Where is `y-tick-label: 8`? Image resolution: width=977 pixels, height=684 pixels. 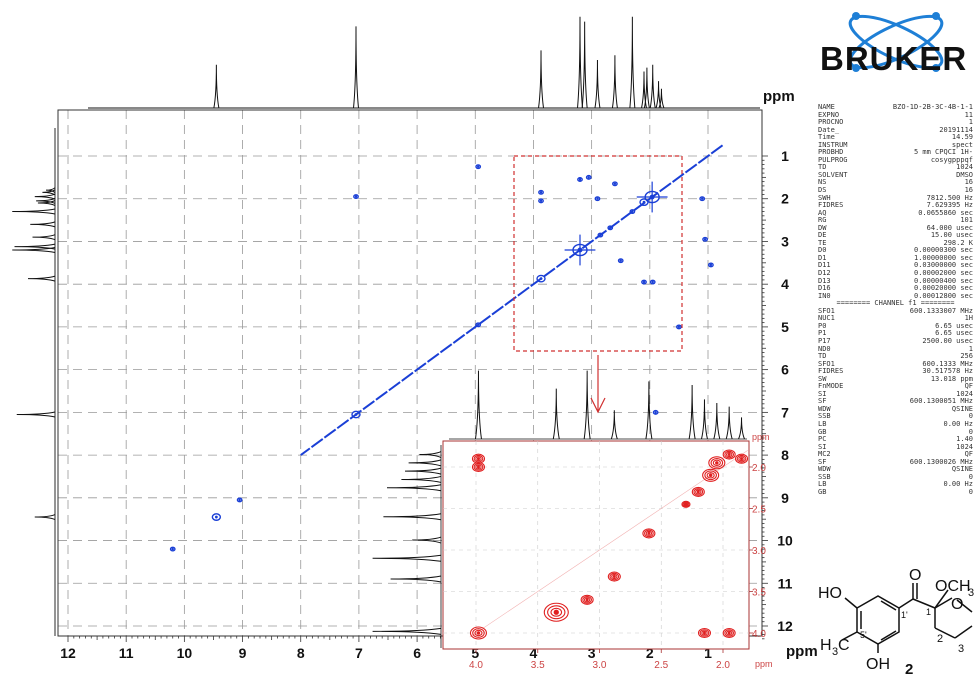 y-tick-label: 8 is located at coordinates (785, 455).